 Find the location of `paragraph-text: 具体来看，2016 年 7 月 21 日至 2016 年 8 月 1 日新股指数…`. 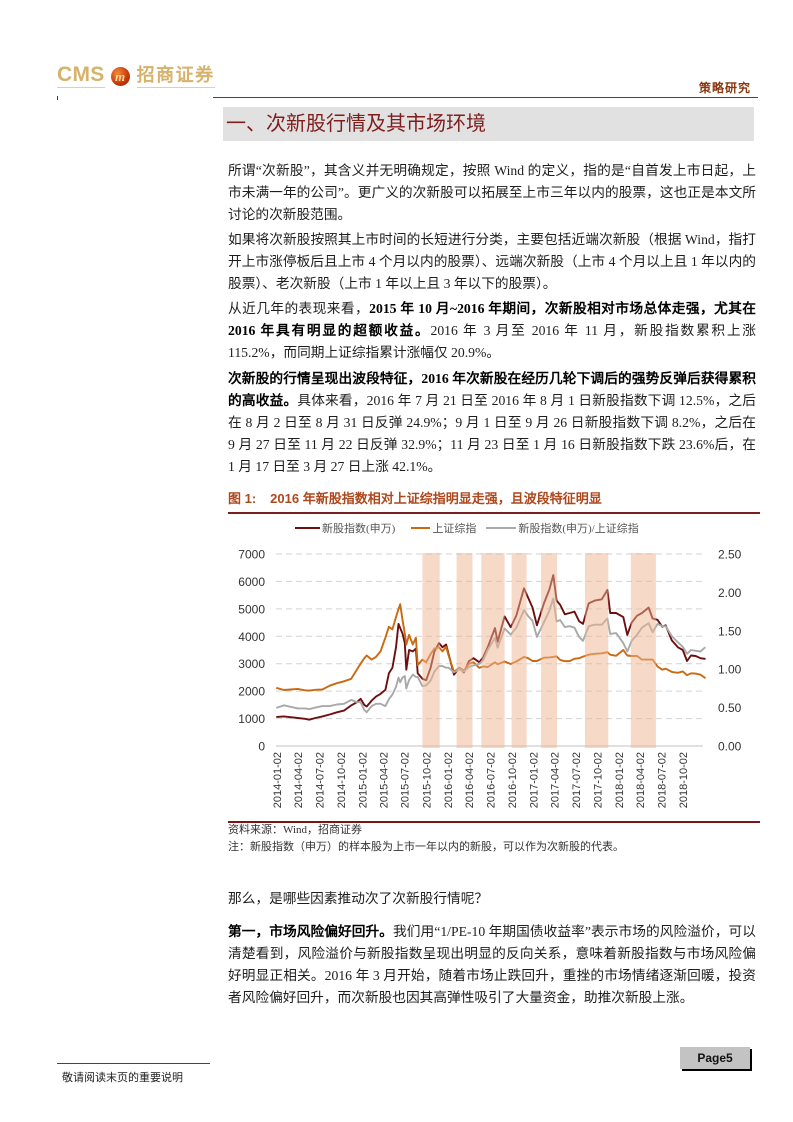

paragraph-text: 具体来看，2016 年 7 月 21 日至 2016 年 8 月 1 日新股指数… is located at coordinates (492, 433).